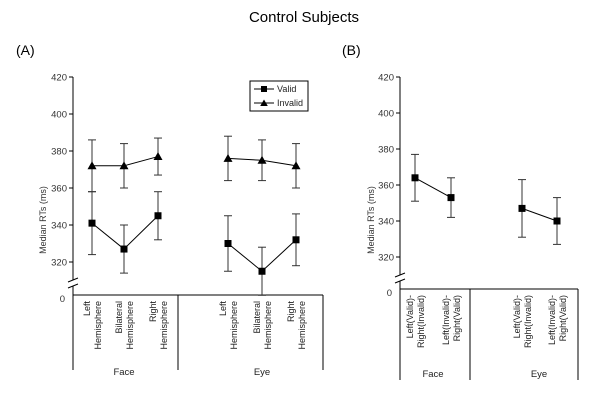  I want to click on panel-b-y-axis: 320 340 360 380 400 420 0, so click(392, 186).